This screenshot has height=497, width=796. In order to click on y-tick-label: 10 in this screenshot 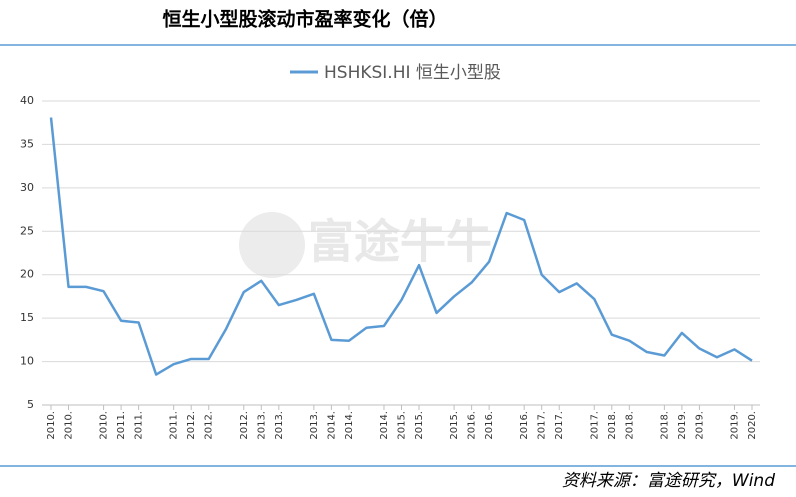, I will do `click(27, 361)`.